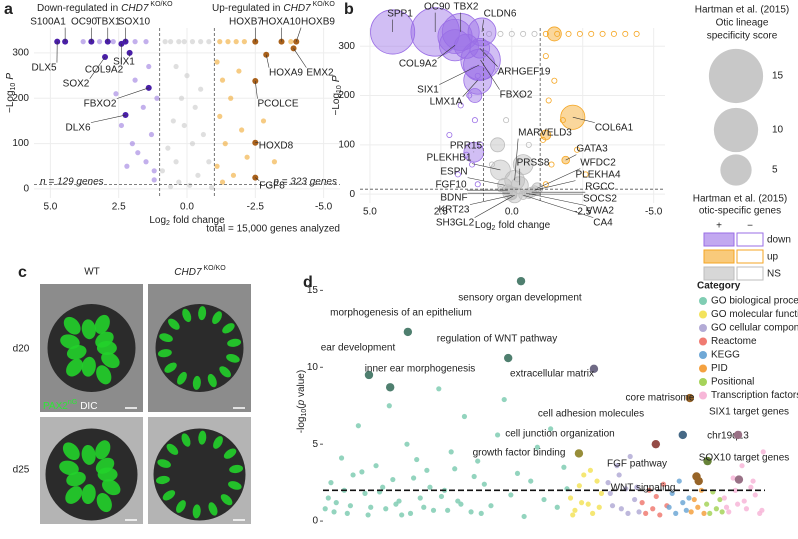 Image resolution: width=798 pixels, height=539 pixels. I want to click on y-tick-label: 200, so click(20, 98).